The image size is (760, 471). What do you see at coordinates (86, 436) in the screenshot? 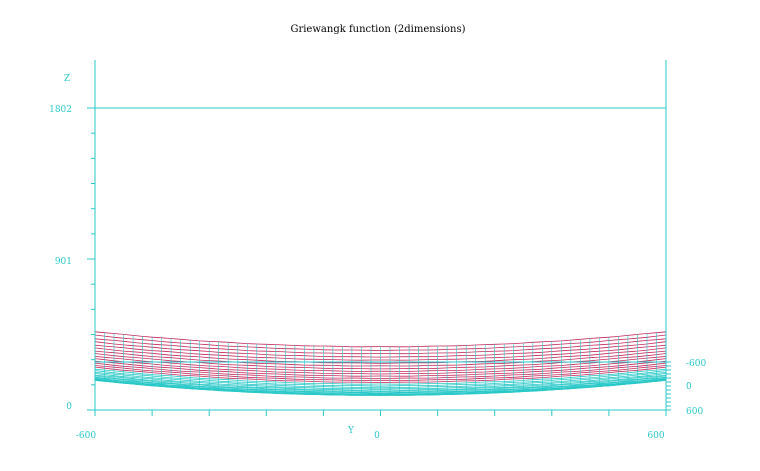
I see `x-tick-label-min: -600` at bounding box center [86, 436].